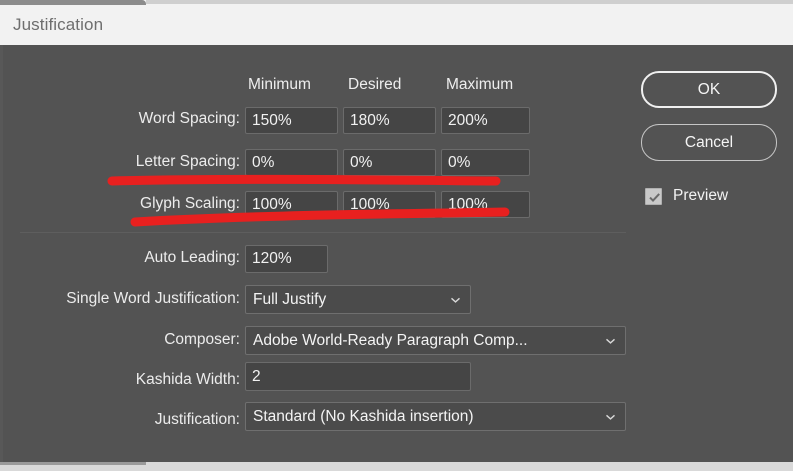 This screenshot has height=471, width=793. I want to click on preview-checkbox, so click(653, 196).